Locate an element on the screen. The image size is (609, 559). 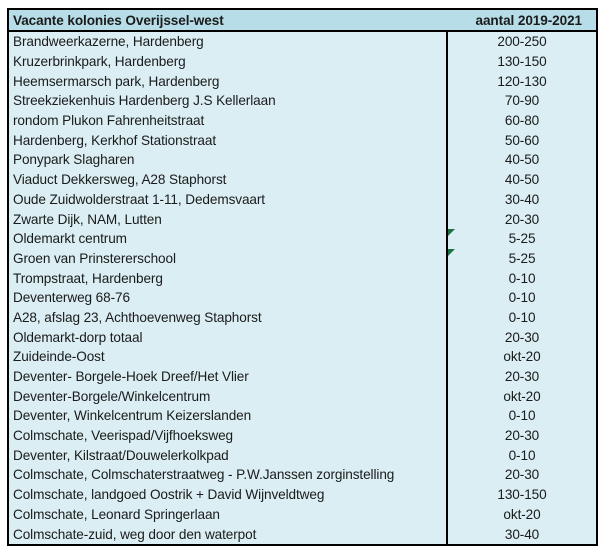
table-row: Brandweerkazerne, Hardenberg 200-250 is located at coordinates (302, 42).